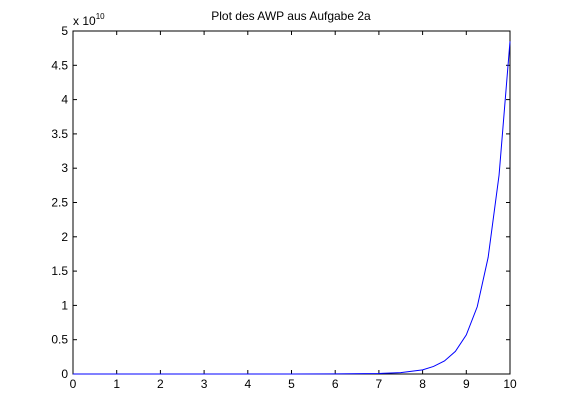 The width and height of the screenshot is (561, 420). Describe the element at coordinates (204, 384) in the screenshot. I see `x-tick-label: 3` at that location.